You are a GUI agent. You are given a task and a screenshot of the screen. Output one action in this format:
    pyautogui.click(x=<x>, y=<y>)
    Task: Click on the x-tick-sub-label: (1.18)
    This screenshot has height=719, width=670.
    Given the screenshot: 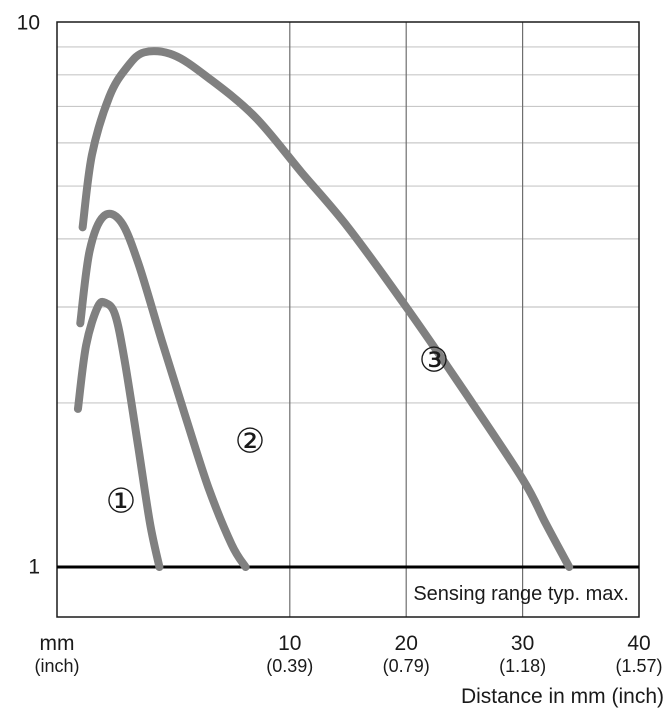 What is the action you would take?
    pyautogui.click(x=522, y=666)
    